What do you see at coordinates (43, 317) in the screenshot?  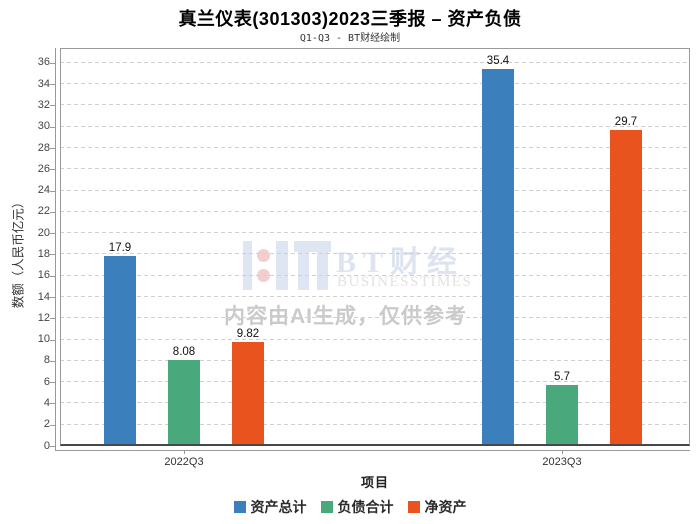 I see `y-tick-label: 12` at bounding box center [43, 317].